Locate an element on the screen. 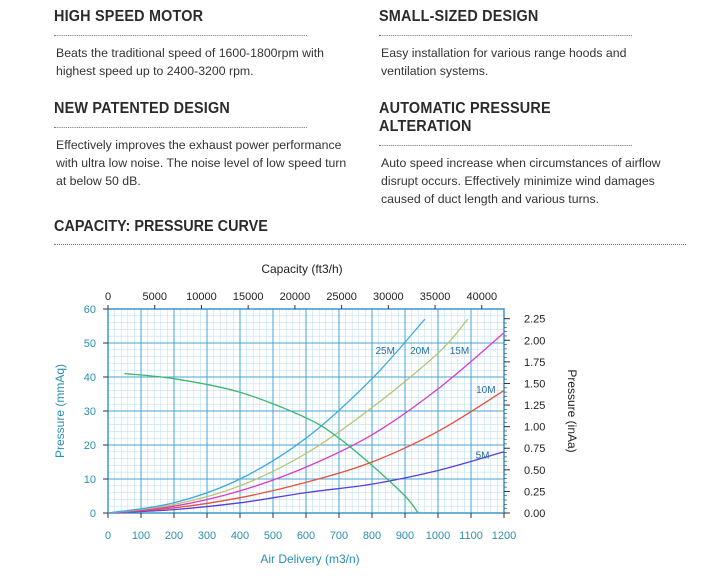 The height and width of the screenshot is (580, 720). series-line-25m is located at coordinates (266, 416).